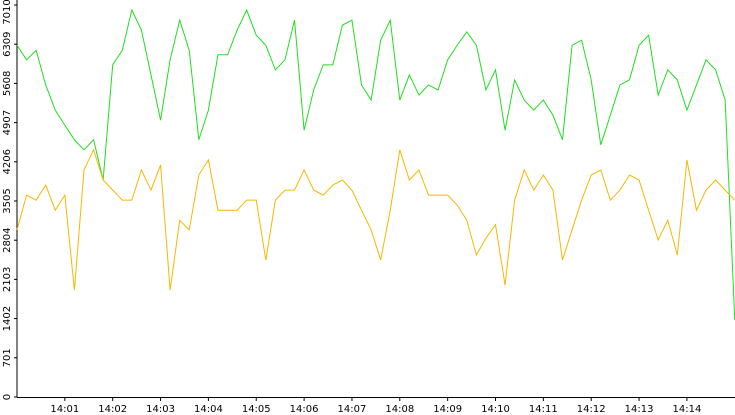  I want to click on x-tick-label: 14:12, so click(591, 409).